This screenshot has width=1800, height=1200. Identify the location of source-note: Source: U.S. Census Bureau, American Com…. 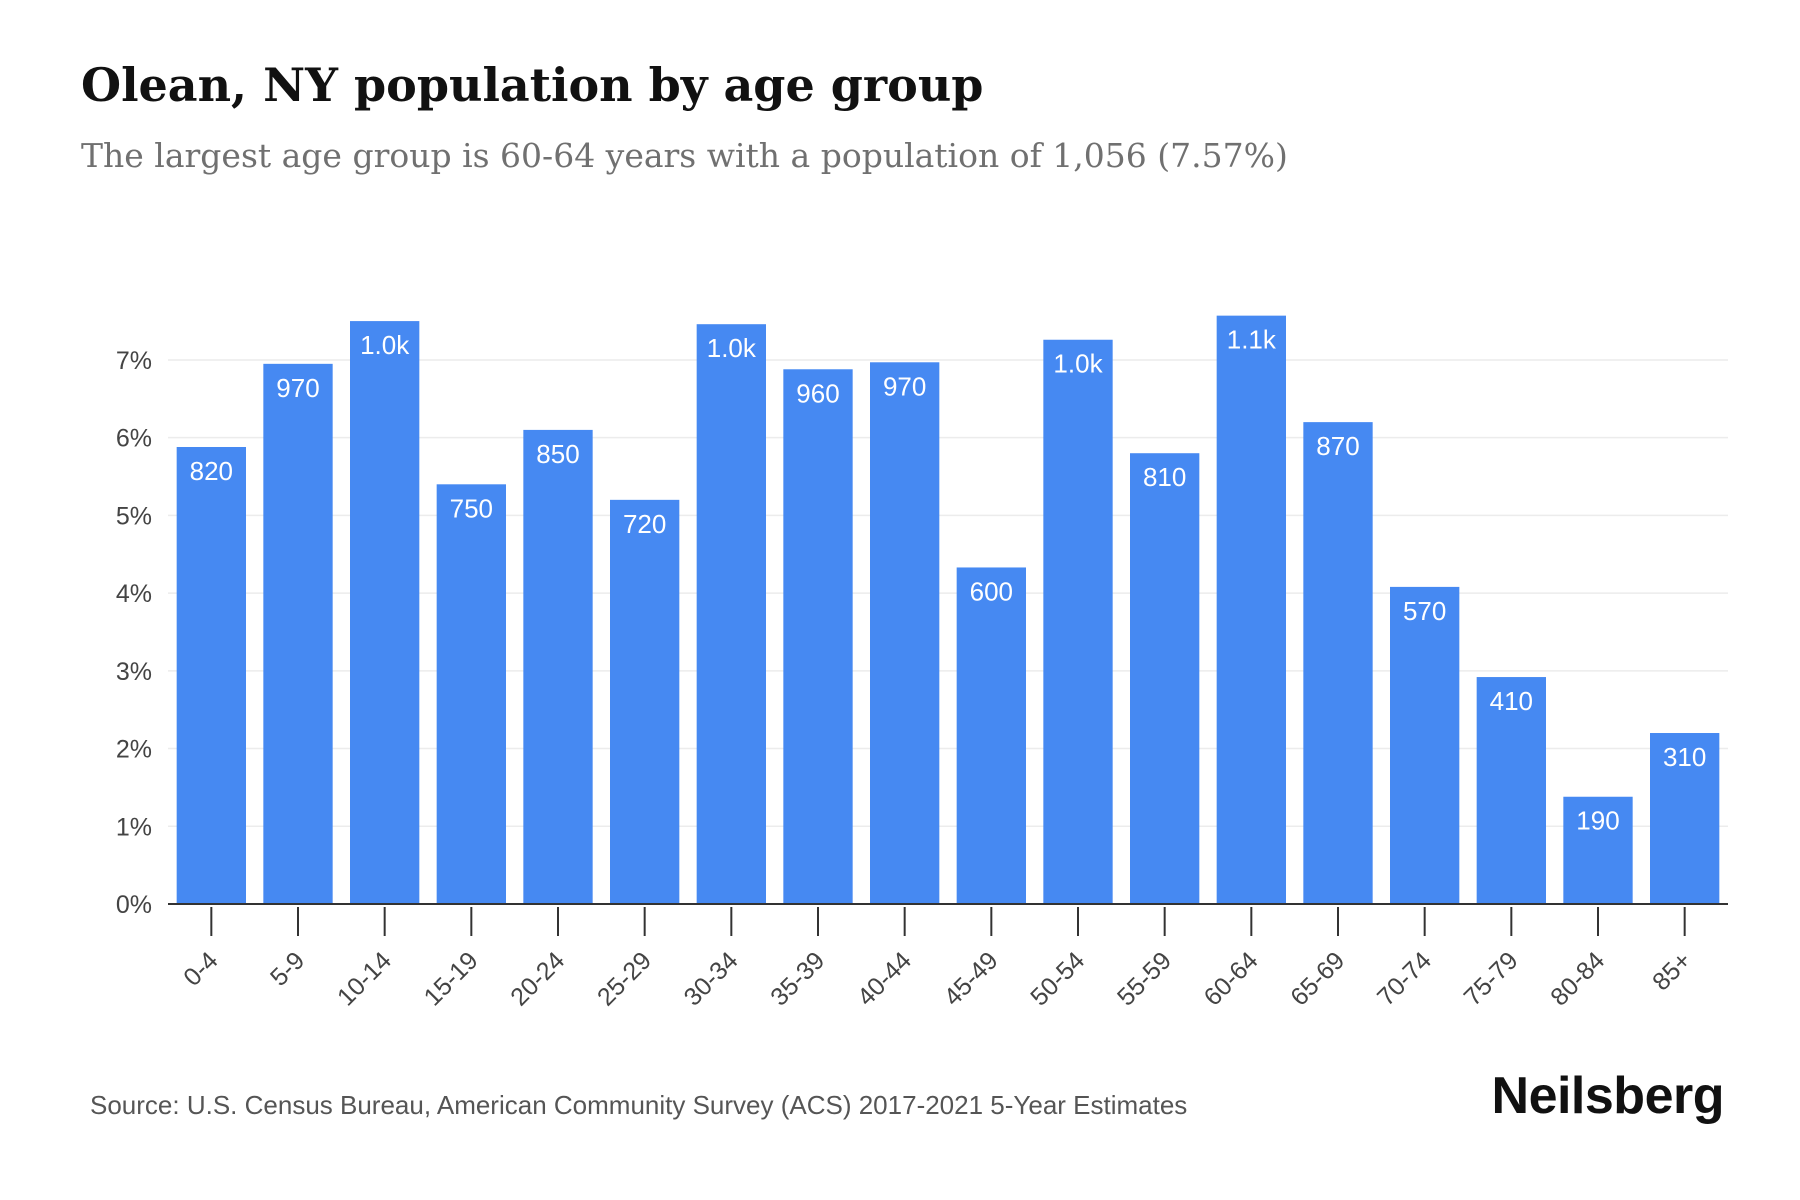
(639, 1105).